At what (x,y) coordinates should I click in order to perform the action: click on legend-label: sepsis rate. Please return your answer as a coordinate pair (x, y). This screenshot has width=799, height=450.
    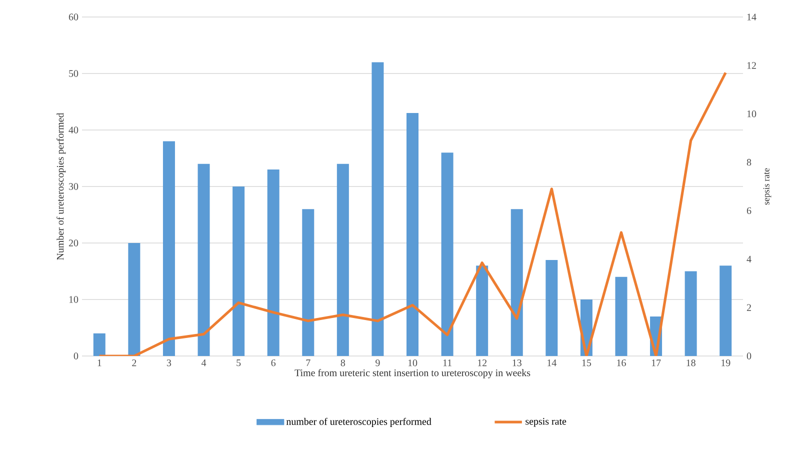
    Looking at the image, I should click on (546, 422).